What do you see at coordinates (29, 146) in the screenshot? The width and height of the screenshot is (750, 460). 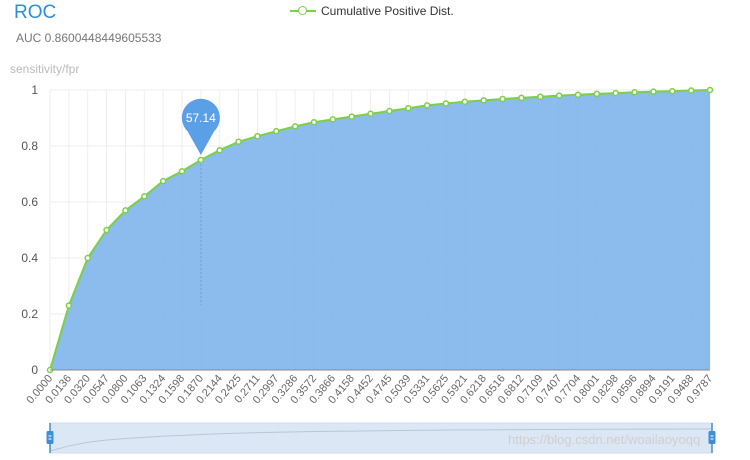 I see `y-tick-label: 0.8` at bounding box center [29, 146].